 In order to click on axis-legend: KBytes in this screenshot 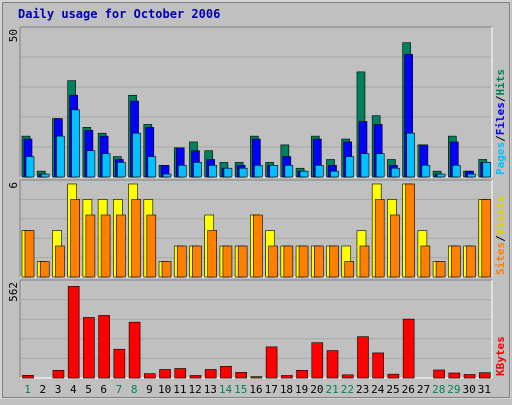, I will do `click(500, 356)`.